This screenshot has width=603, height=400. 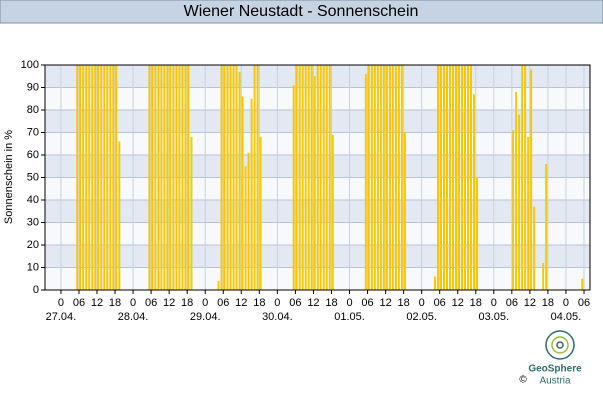 I want to click on date-label: 27.04., so click(x=61, y=317).